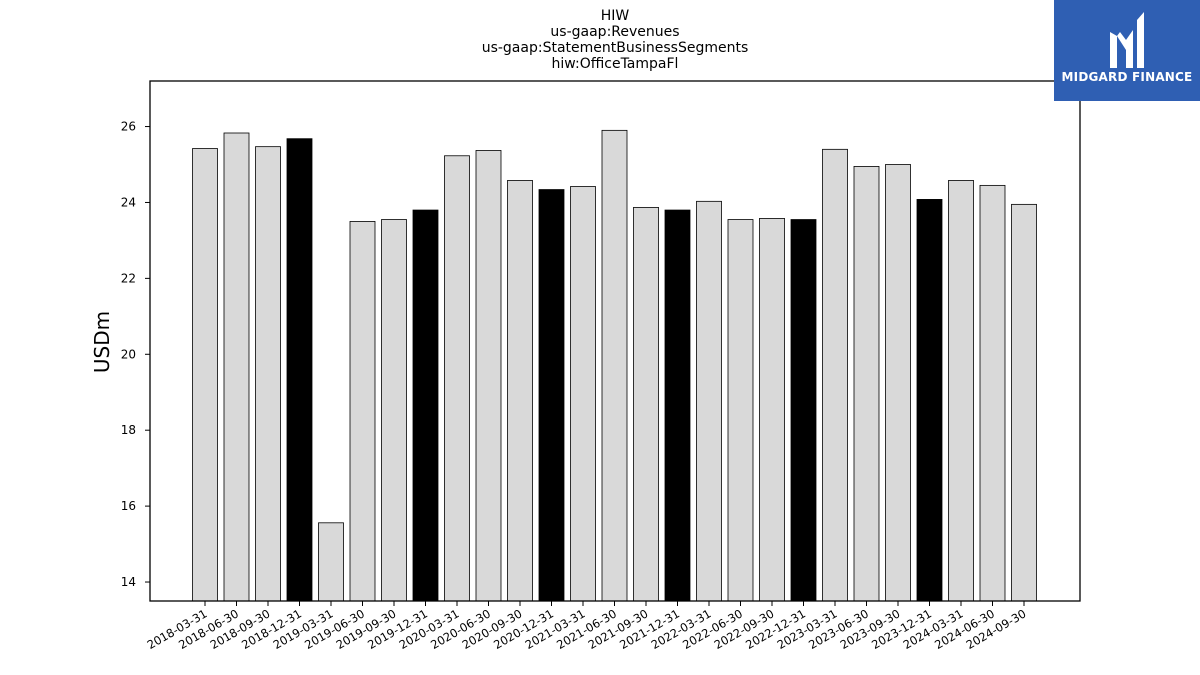 The image size is (1200, 675). What do you see at coordinates (102, 342) in the screenshot?
I see `y-axis-label: USDm` at bounding box center [102, 342].